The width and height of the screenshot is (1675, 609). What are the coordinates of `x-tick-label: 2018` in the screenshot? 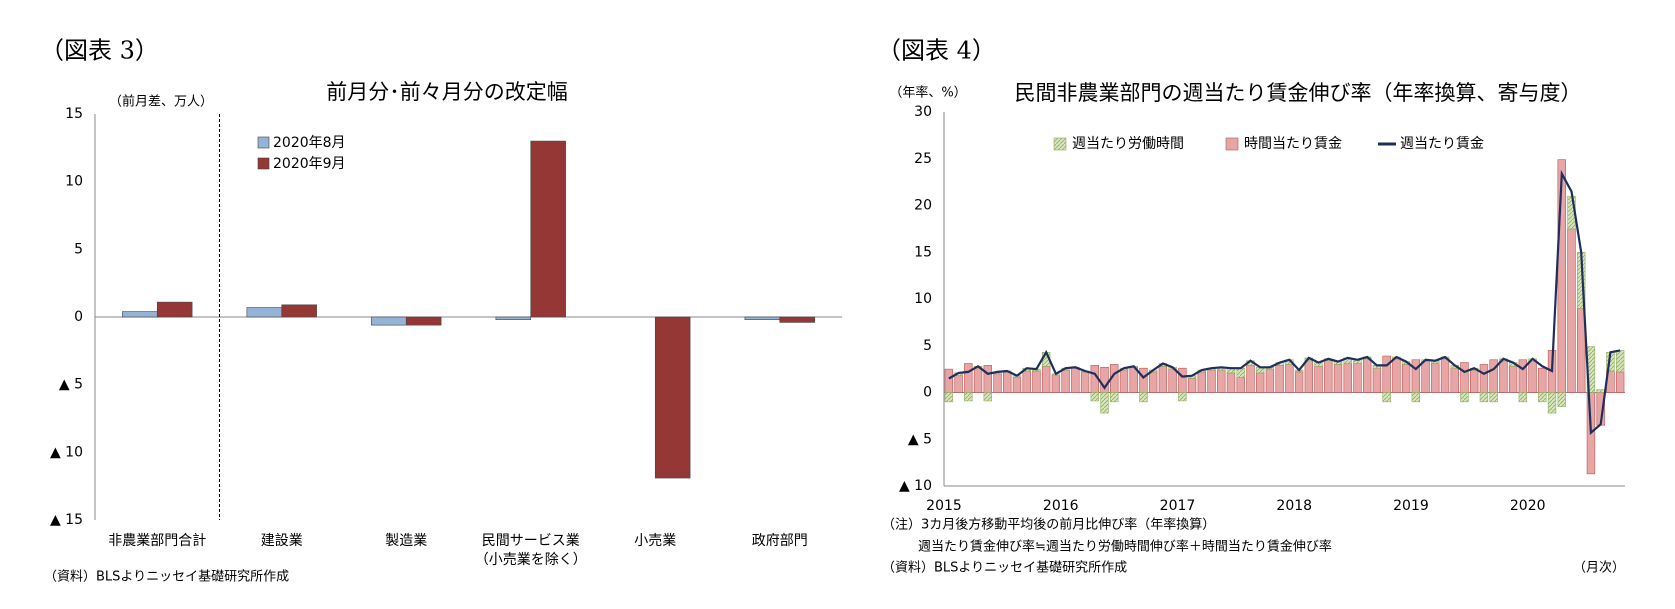 It's located at (1294, 506).